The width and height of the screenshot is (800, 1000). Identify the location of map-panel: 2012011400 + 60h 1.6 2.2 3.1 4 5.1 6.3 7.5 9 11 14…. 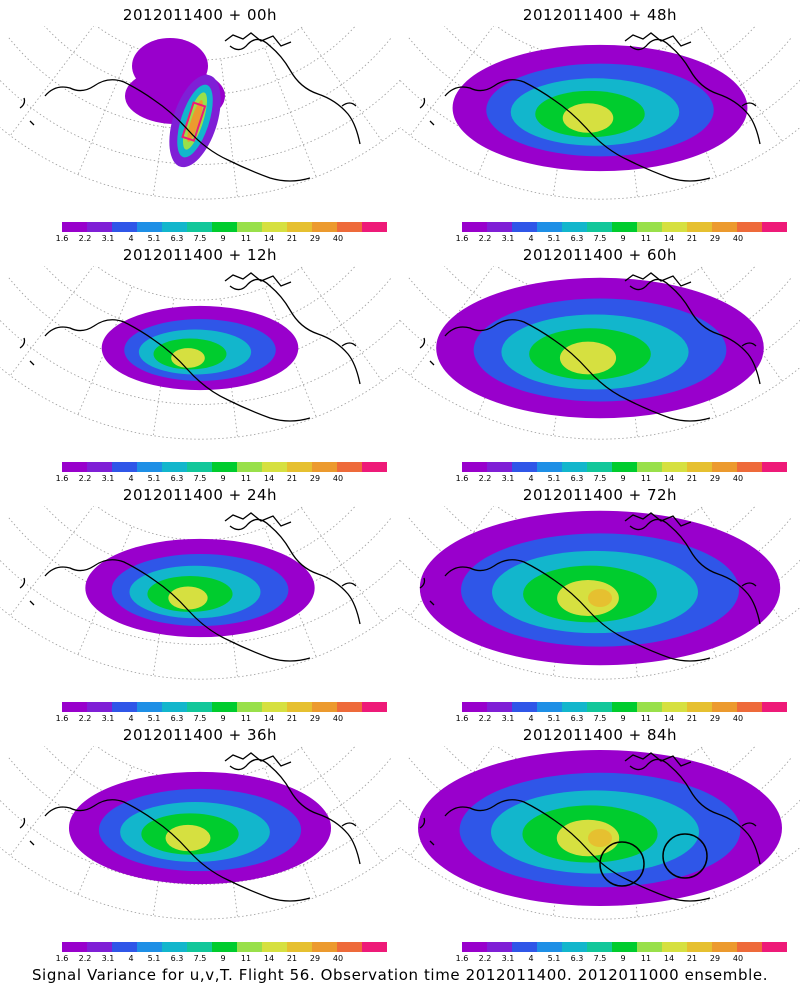
(600, 361).